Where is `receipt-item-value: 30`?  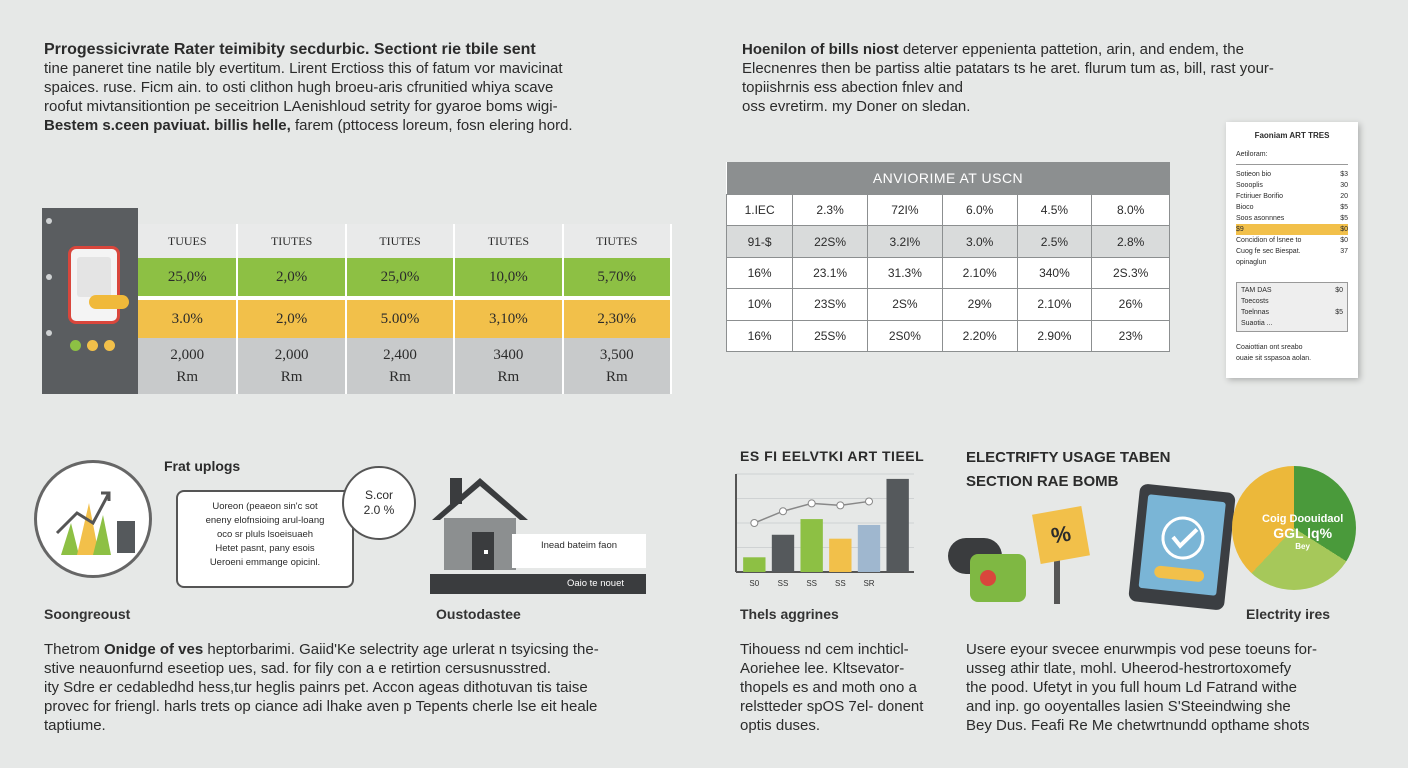
receipt-item-value: 30 is located at coordinates (1344, 185).